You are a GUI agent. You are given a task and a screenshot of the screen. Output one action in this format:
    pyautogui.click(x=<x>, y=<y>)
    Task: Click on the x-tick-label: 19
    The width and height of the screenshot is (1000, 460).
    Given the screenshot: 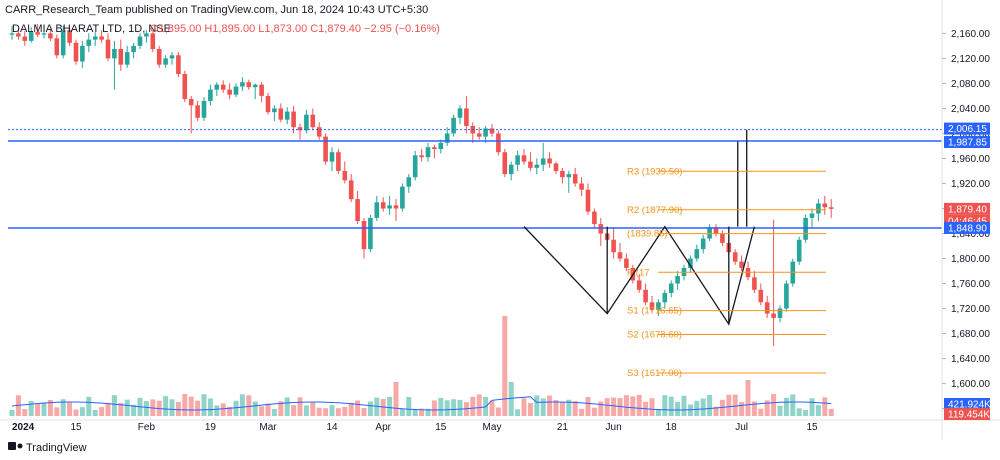 What is the action you would take?
    pyautogui.click(x=211, y=427)
    